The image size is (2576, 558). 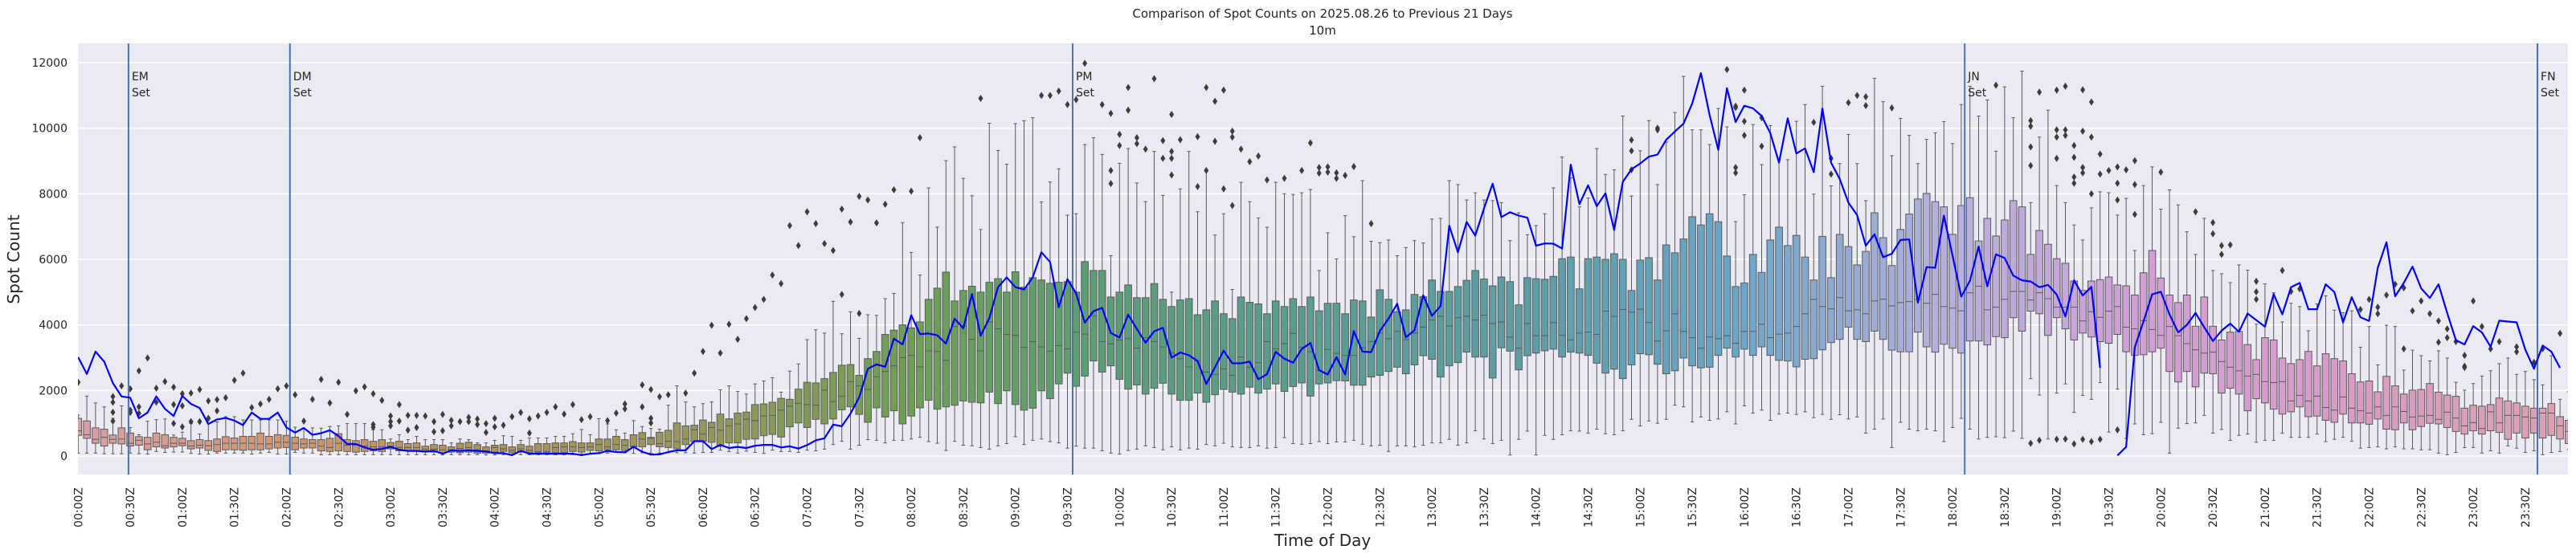 I want to click on x-tick-label: 06:00Z, so click(x=703, y=507).